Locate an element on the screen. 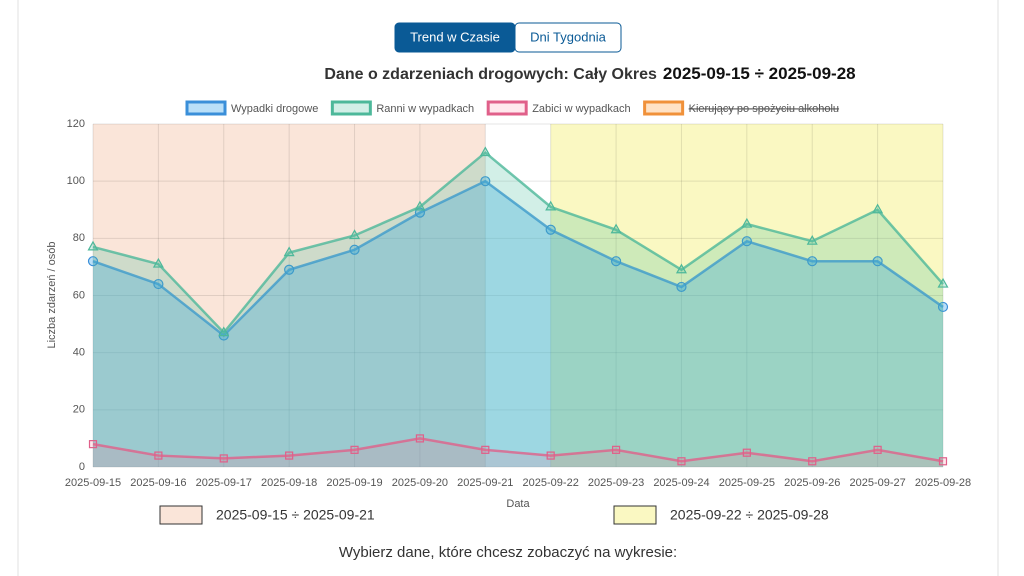 Image resolution: width=1024 pixels, height=576 pixels. x-tick-label: 2025-09-27 is located at coordinates (877, 483).